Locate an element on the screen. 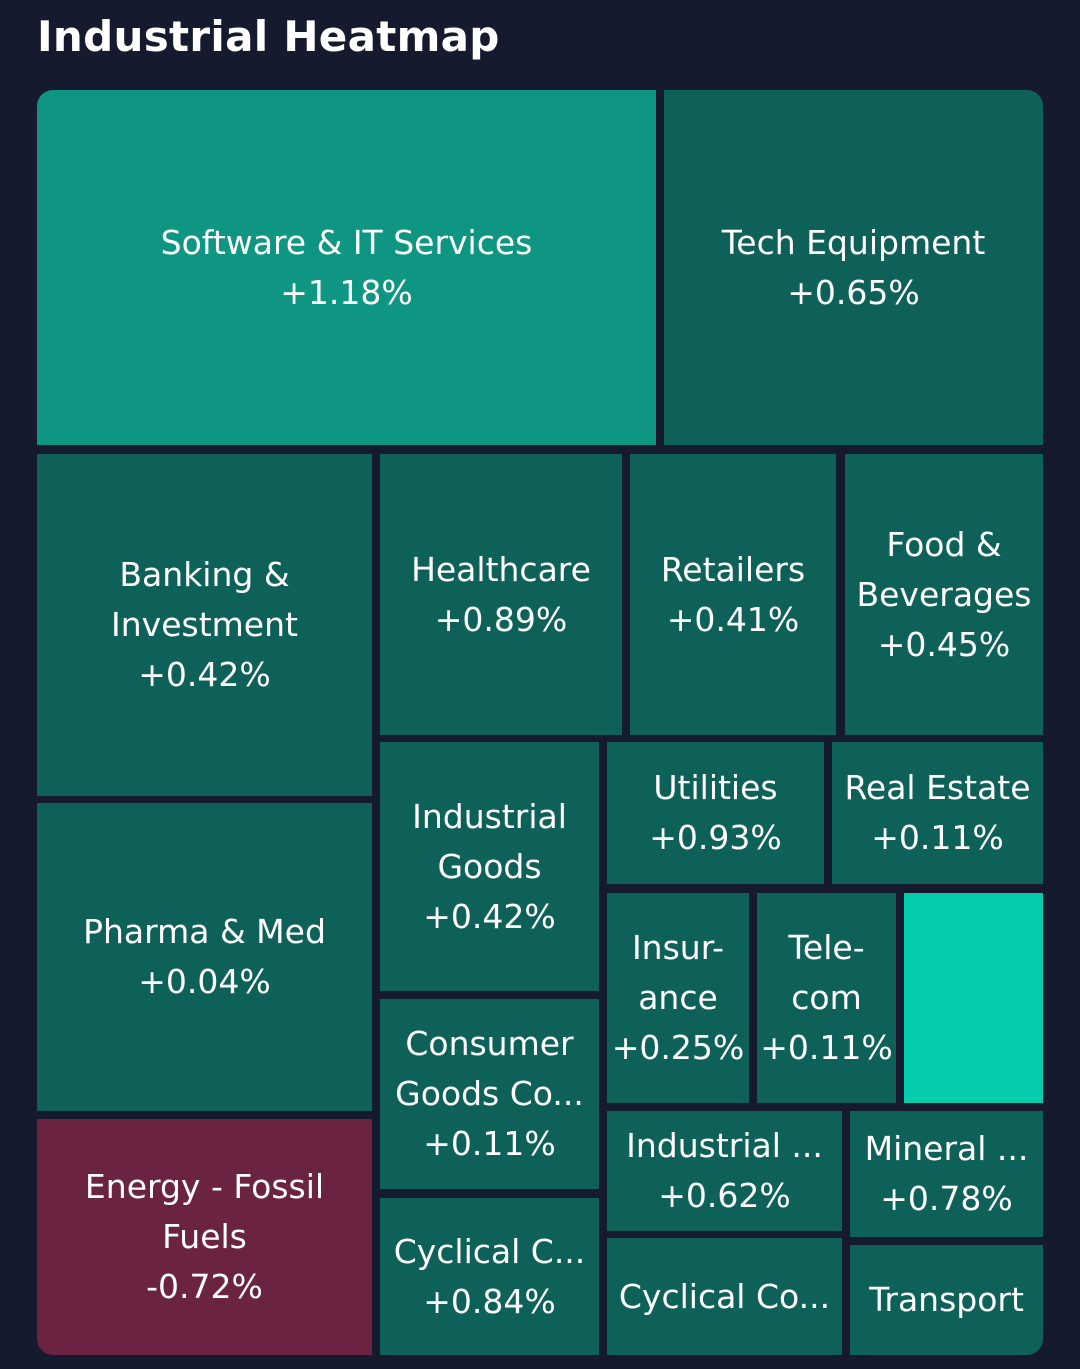 The height and width of the screenshot is (1369, 1080). tile-change: +0.84% is located at coordinates (489, 1301).